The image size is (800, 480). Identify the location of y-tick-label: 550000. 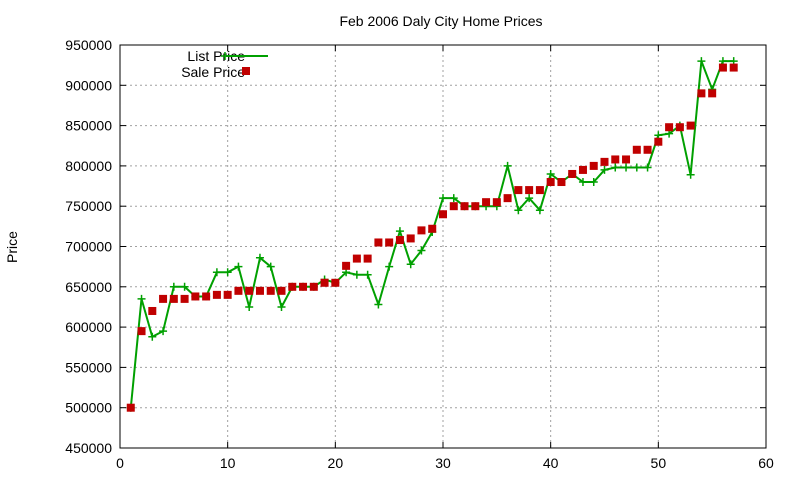
(88, 367).